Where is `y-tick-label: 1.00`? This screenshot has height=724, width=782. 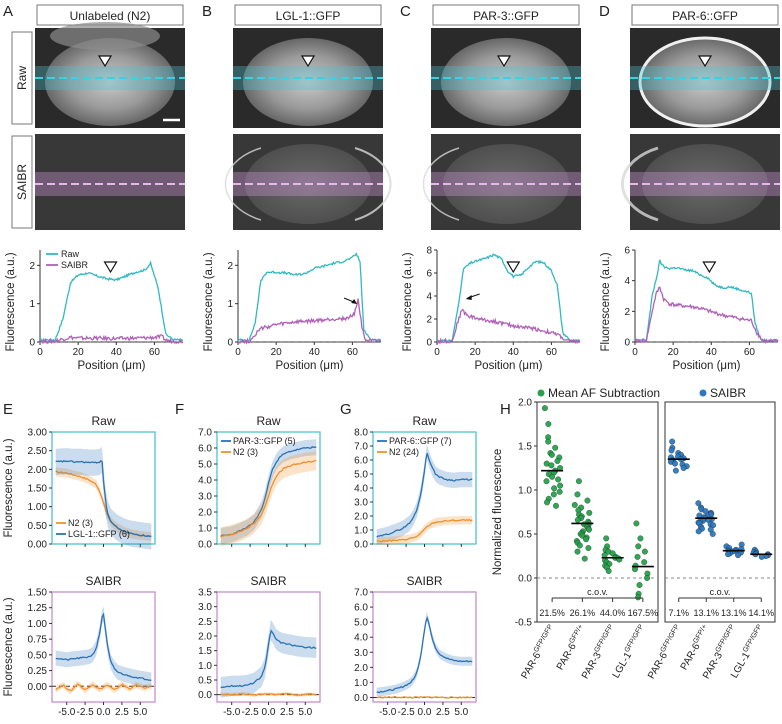
y-tick-label: 1.00 is located at coordinates (38, 507).